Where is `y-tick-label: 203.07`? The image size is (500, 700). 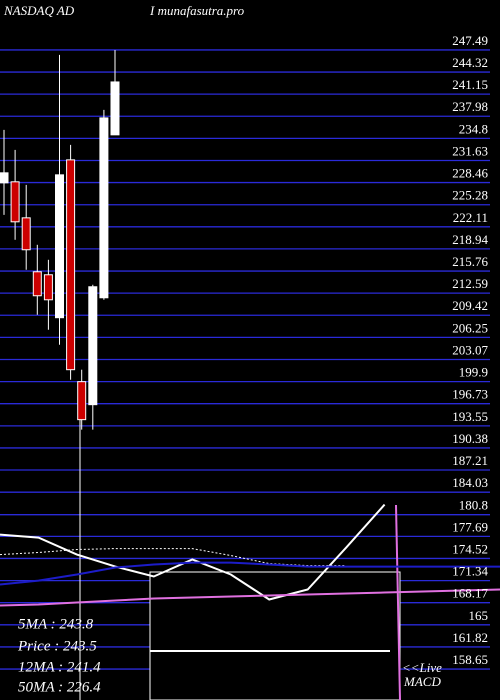 y-tick-label: 203.07 is located at coordinates (470, 349).